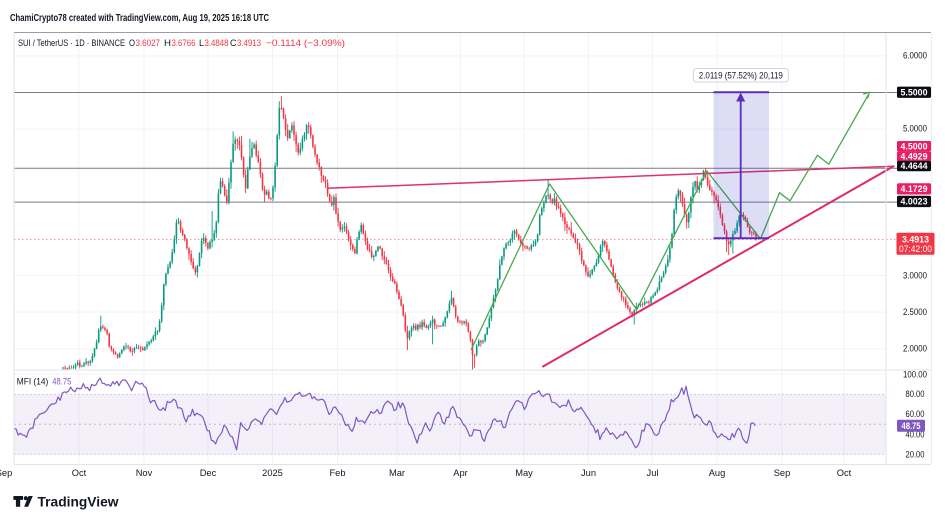 The width and height of the screenshot is (945, 527). I want to click on svg-text: 2025, so click(272, 473).